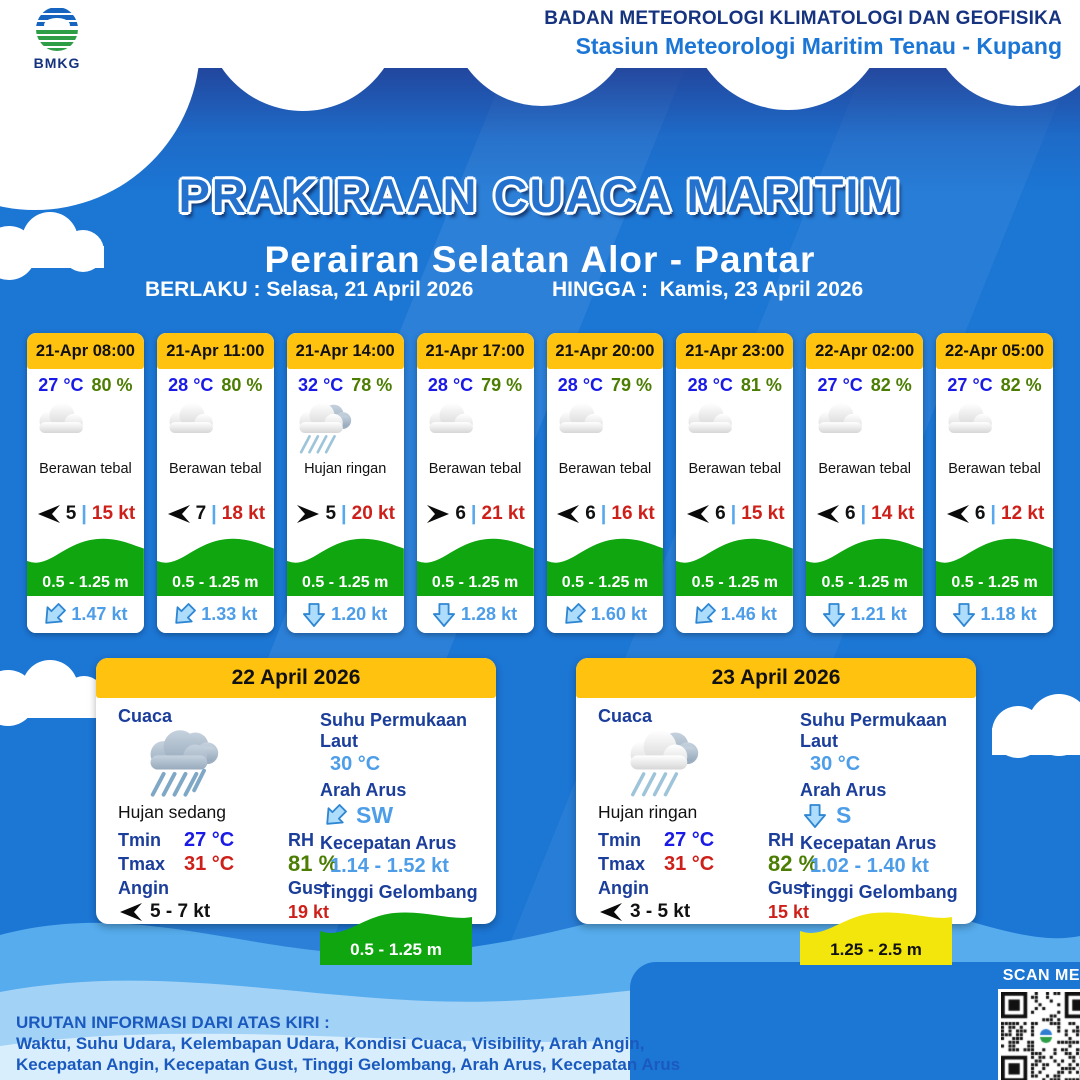 This screenshot has height=1080, width=1080. I want to click on hourly-forecast-card: 21-Apr 14:00 32 °C 78 %, so click(345, 483).